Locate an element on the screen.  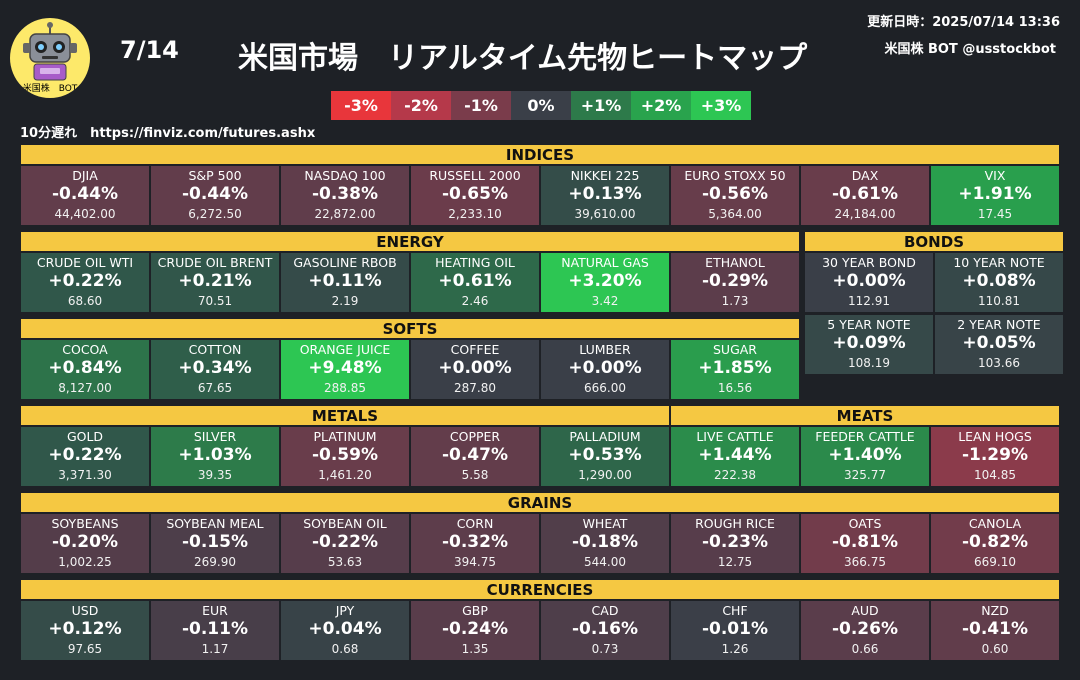
tile-change: +0.34% is located at coordinates (215, 368).